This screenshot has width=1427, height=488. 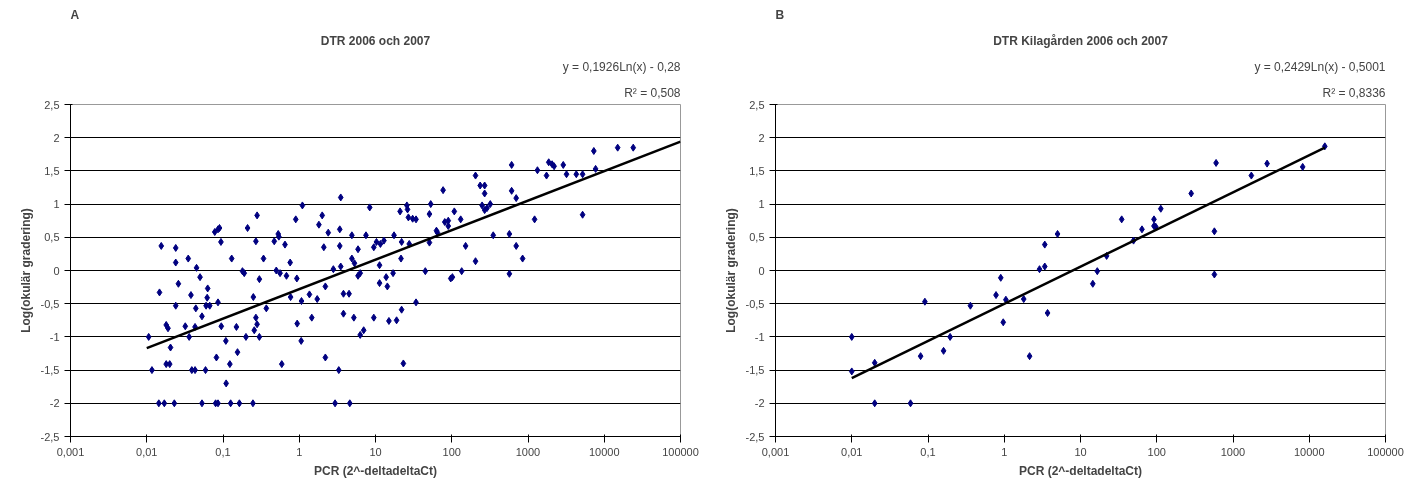 What do you see at coordinates (1320, 66) in the screenshot?
I see `text: y = 0,2429Ln(x) - 0,5001` at bounding box center [1320, 66].